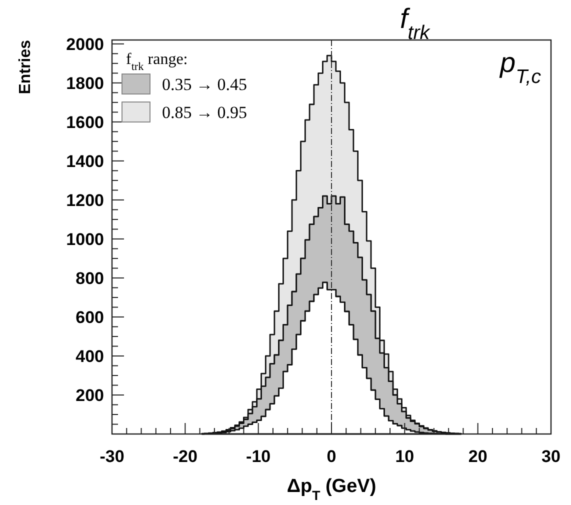 The height and width of the screenshot is (505, 571). I want to click on y-axis-title: Entries, so click(25, 67).